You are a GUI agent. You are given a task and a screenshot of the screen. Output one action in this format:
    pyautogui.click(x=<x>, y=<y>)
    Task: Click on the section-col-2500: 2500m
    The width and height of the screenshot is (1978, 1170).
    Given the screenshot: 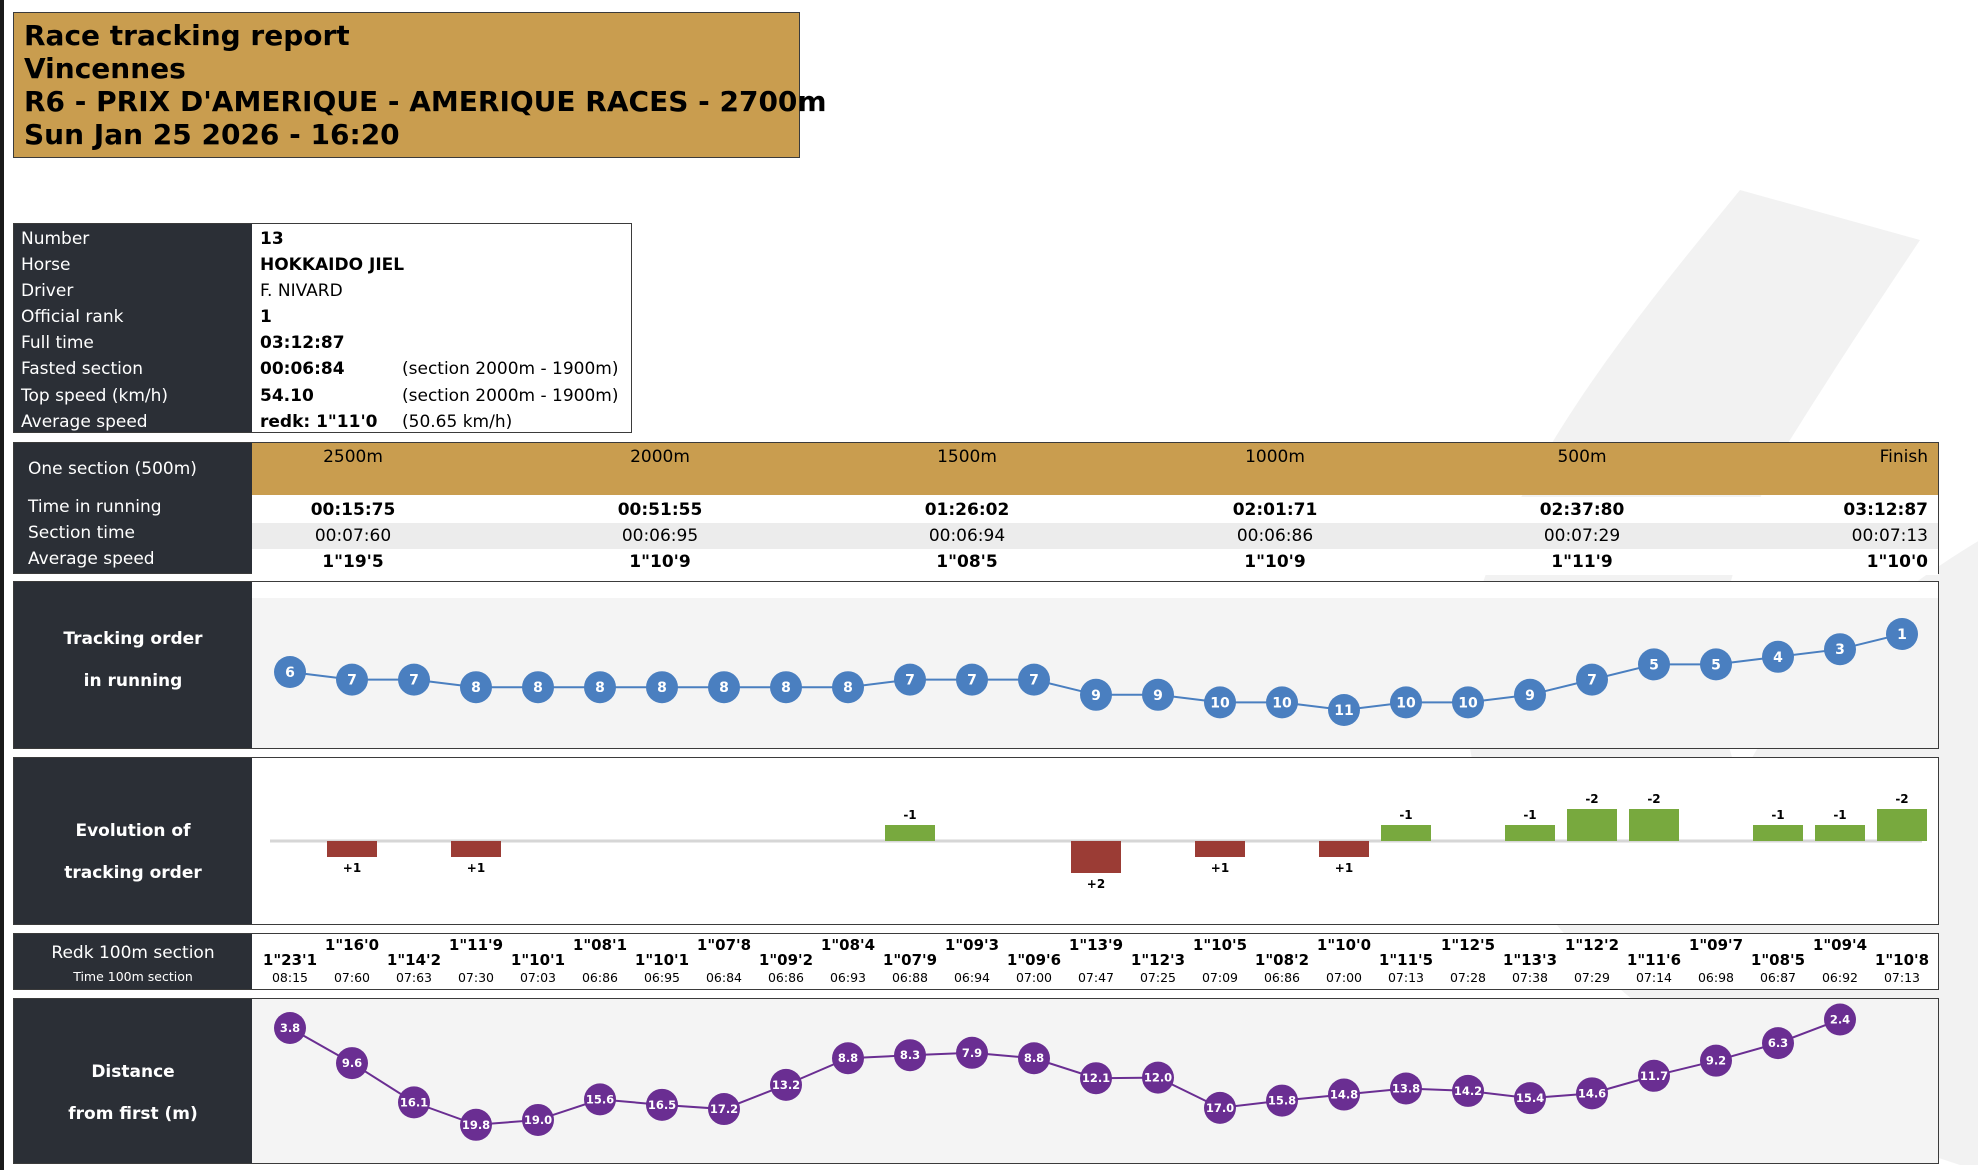 What is the action you would take?
    pyautogui.click(x=353, y=457)
    